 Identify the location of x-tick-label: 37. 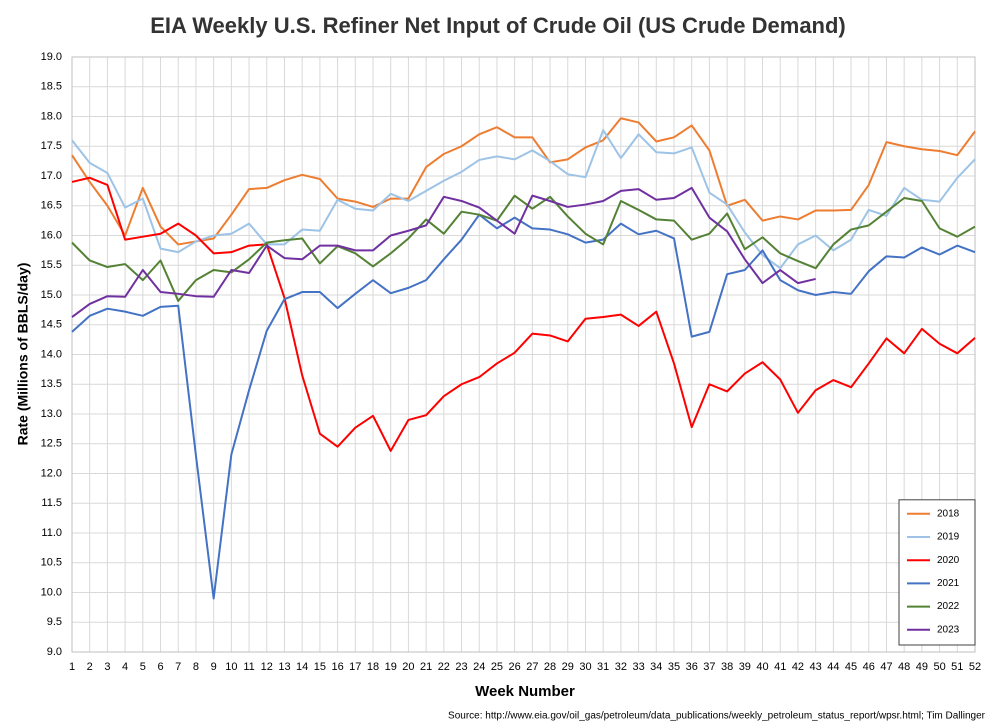
(709, 667).